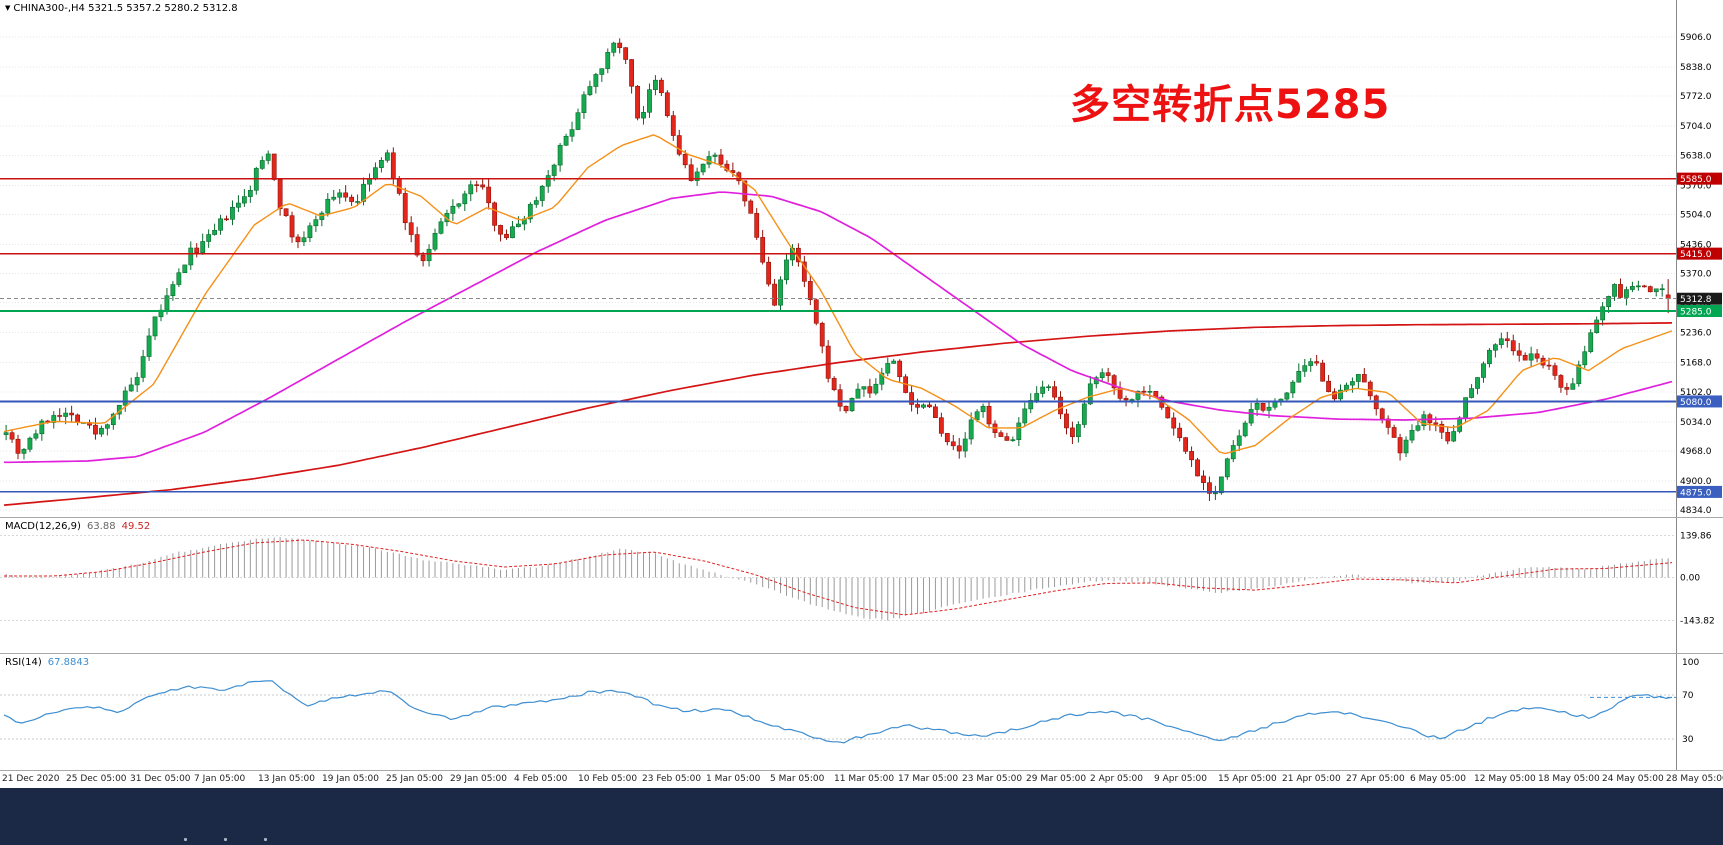 Image resolution: width=1723 pixels, height=845 pixels. What do you see at coordinates (672, 779) in the screenshot?
I see `date-label: 23 Feb 05:00` at bounding box center [672, 779].